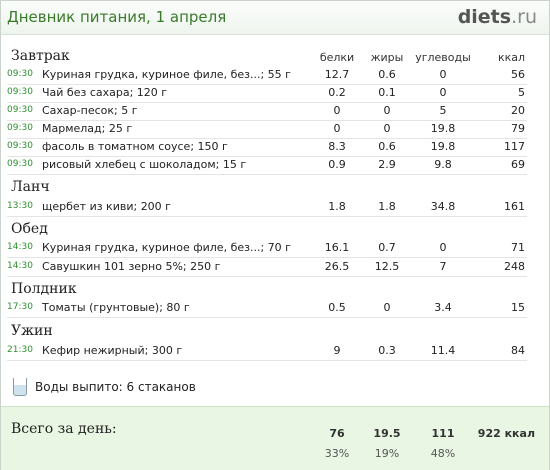 Image resolution: width=550 pixels, height=470 pixels. What do you see at coordinates (267, 111) in the screenshot?
I see `food-row: 09:30 Сахар-песок; 5 г 0 0 5 20` at bounding box center [267, 111].